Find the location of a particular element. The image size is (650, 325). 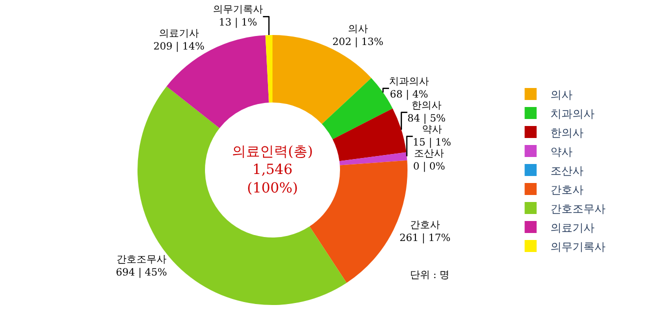

text: 단위 : 명 is located at coordinates (430, 275).